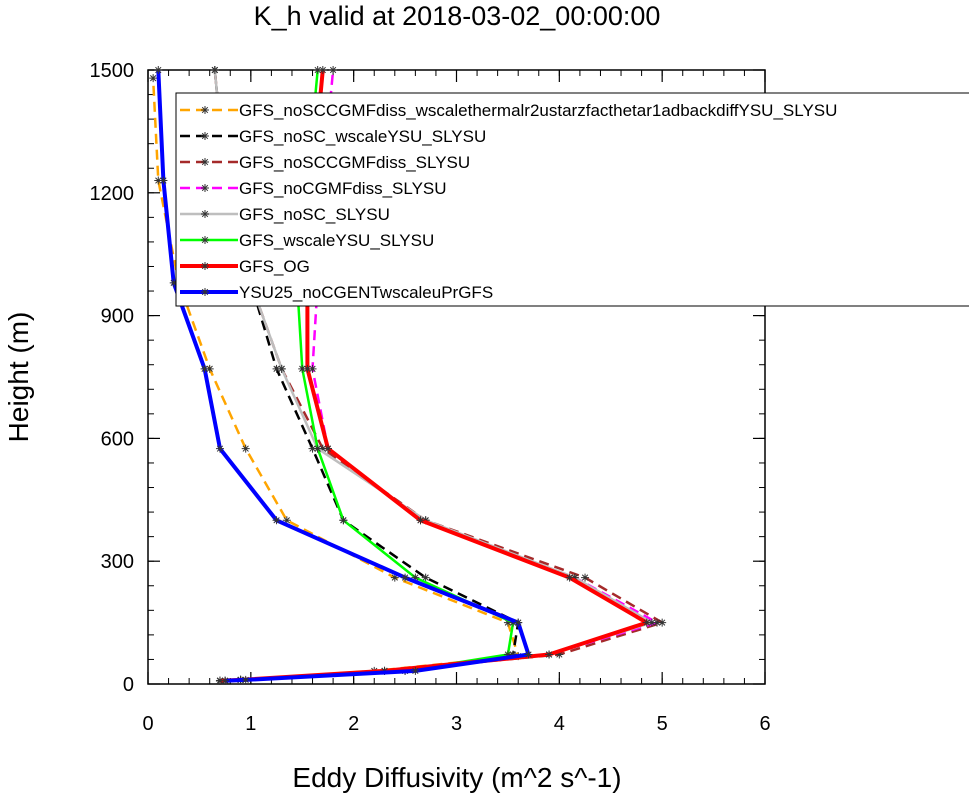 This screenshot has height=796, width=969. I want to click on legend-item: GFS_noCGMFdiss_SLYSU, so click(313, 188).